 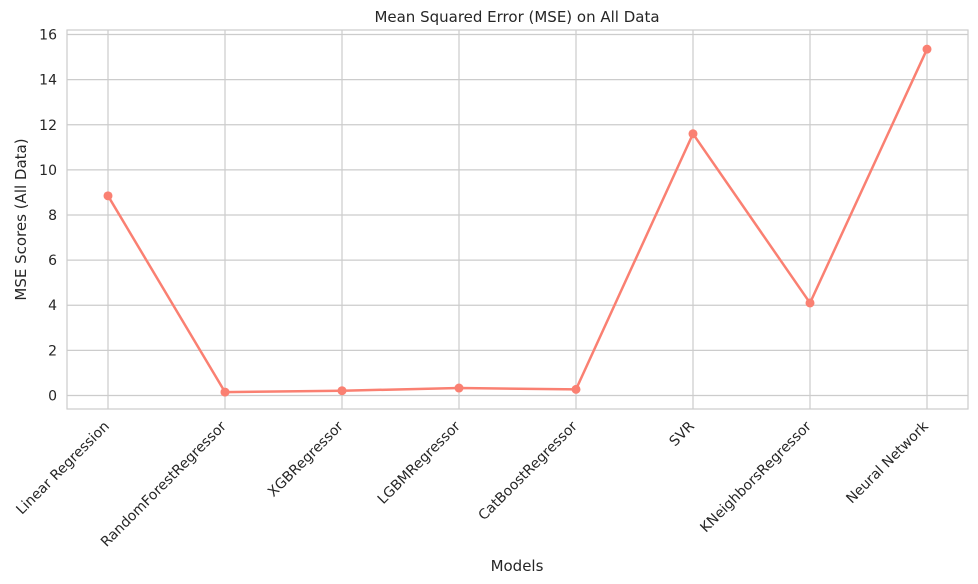 I want to click on x-tick-label: KNeighborsRegressor, so click(x=756, y=477).